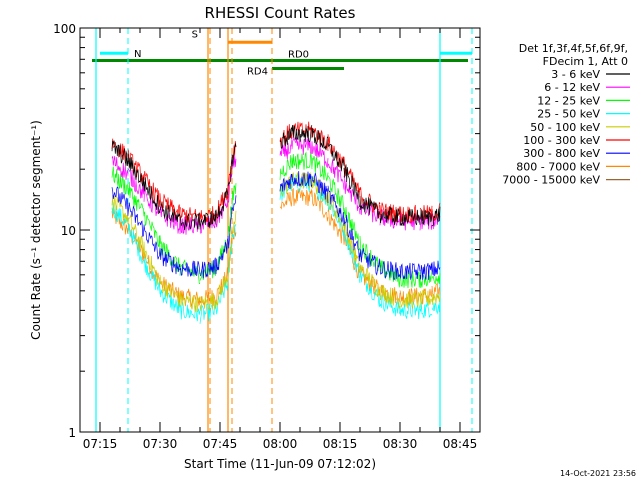 The height and width of the screenshot is (480, 640). What do you see at coordinates (36, 230) in the screenshot?
I see `y-axis-label: Count Rate (s⁻¹ detector segment⁻¹)` at bounding box center [36, 230].